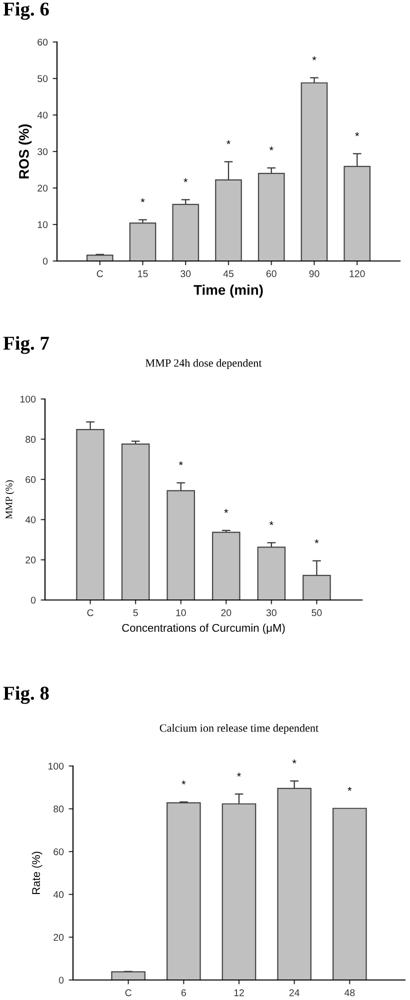 This screenshot has height=1000, width=410. I want to click on y-tick-label: 10, so click(43, 224).